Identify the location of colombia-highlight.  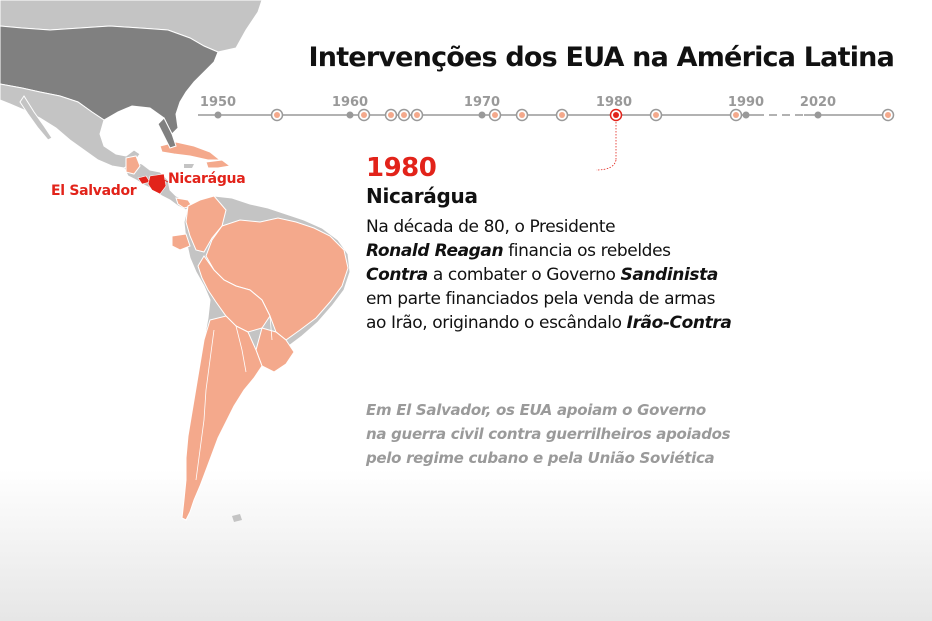
(206, 224).